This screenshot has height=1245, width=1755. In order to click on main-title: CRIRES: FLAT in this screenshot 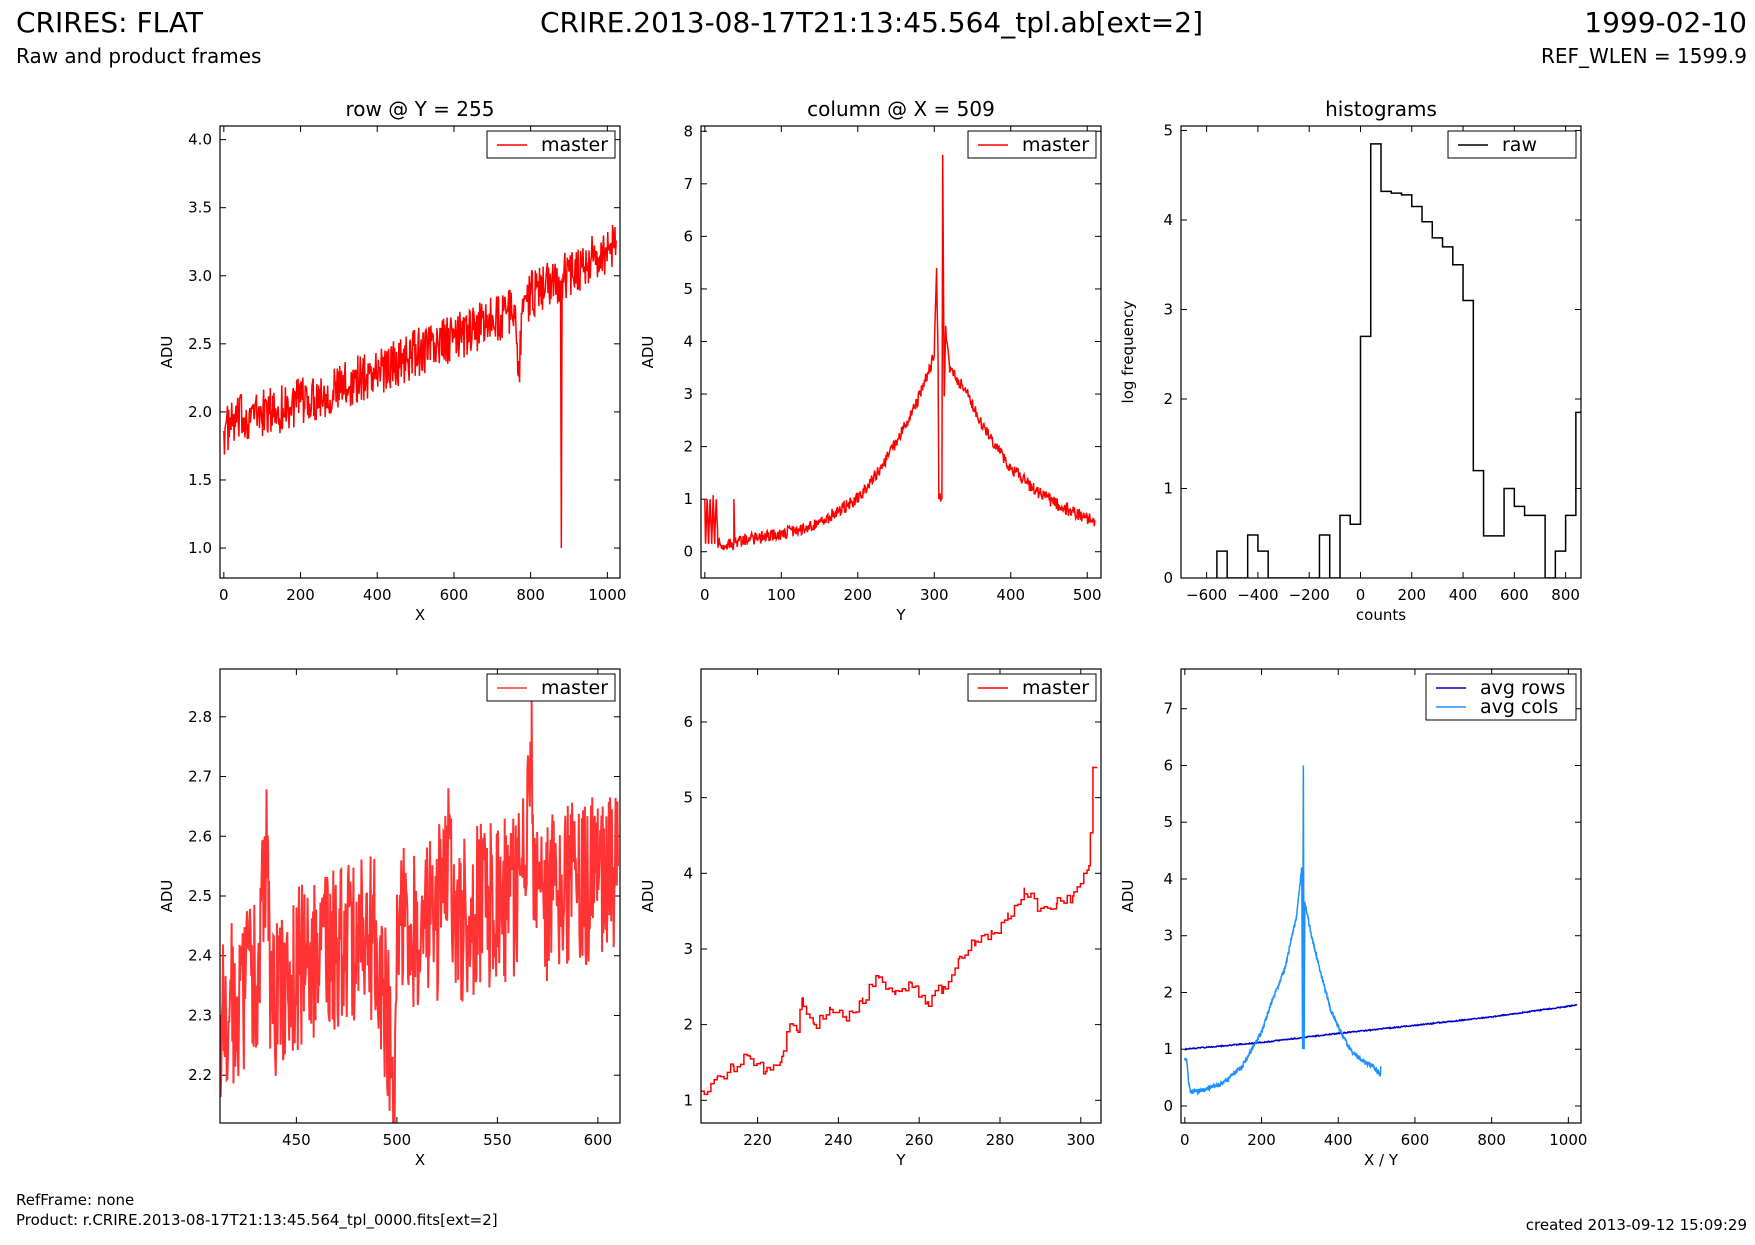, I will do `click(109, 22)`.